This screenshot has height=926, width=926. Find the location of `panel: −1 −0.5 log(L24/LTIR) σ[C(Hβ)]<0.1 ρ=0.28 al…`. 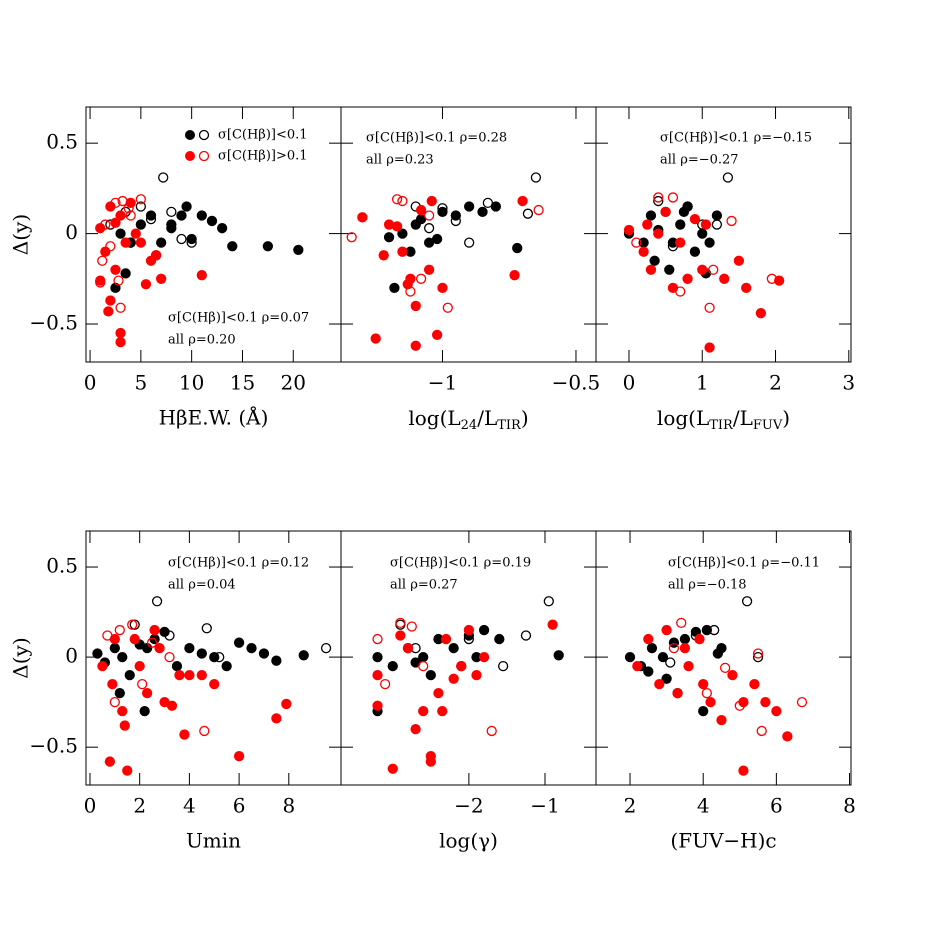

panel: −1 −0.5 log(L24/LTIR) σ[C(Hβ)]<0.1 ρ=0.28 al… is located at coordinates (470, 269).